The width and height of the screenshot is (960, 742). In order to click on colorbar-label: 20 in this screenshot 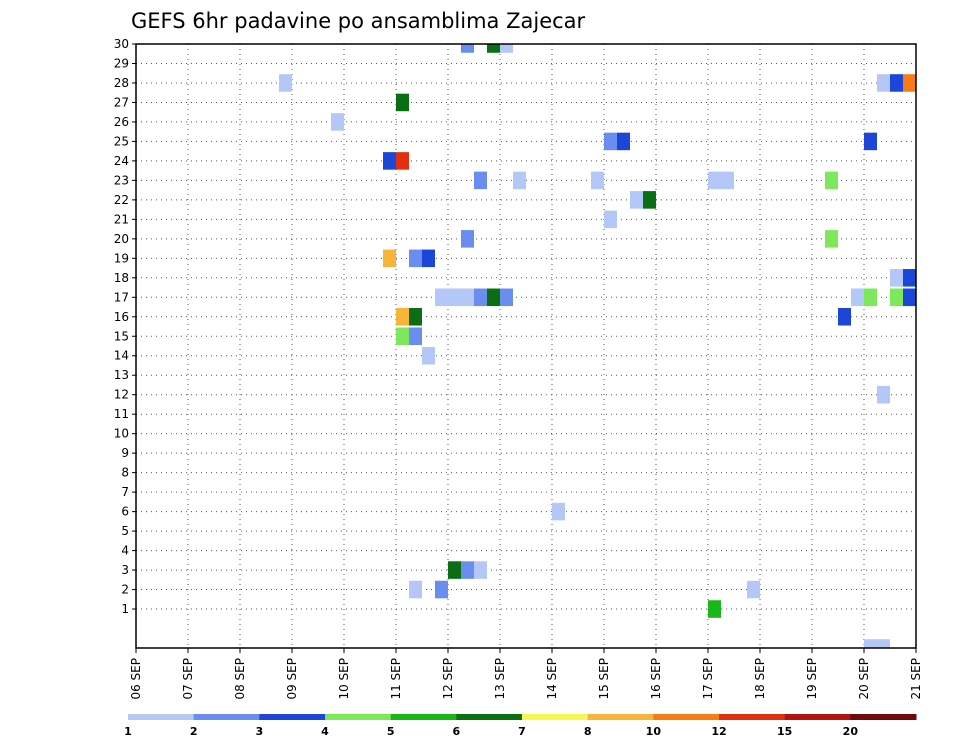, I will do `click(851, 731)`.